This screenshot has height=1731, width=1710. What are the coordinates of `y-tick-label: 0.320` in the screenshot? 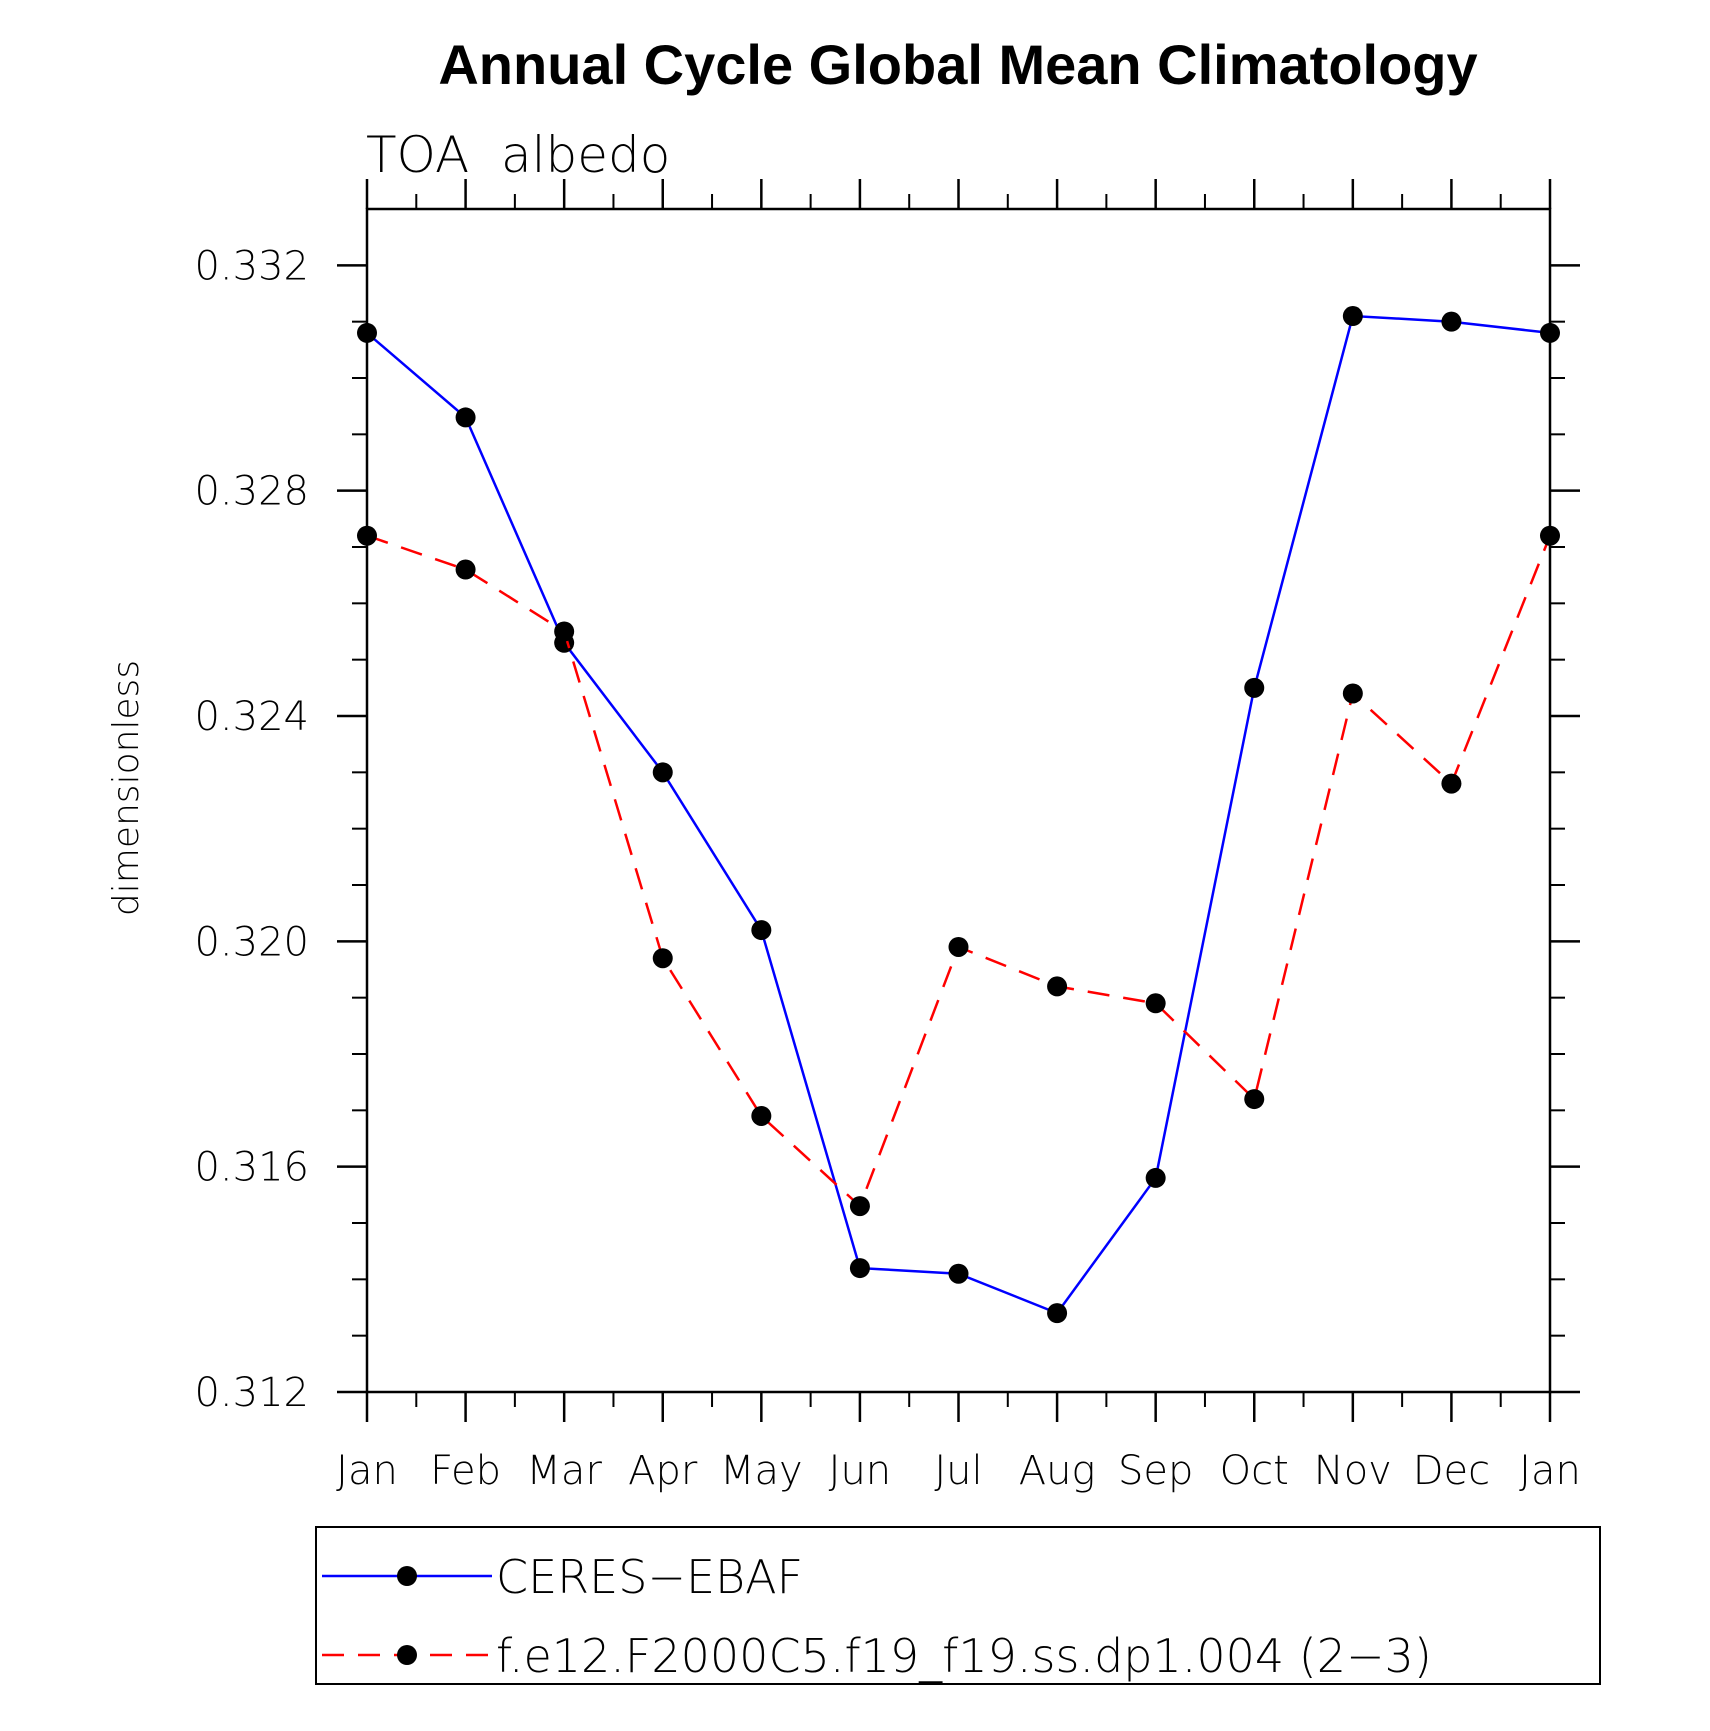 It's located at (251, 942).